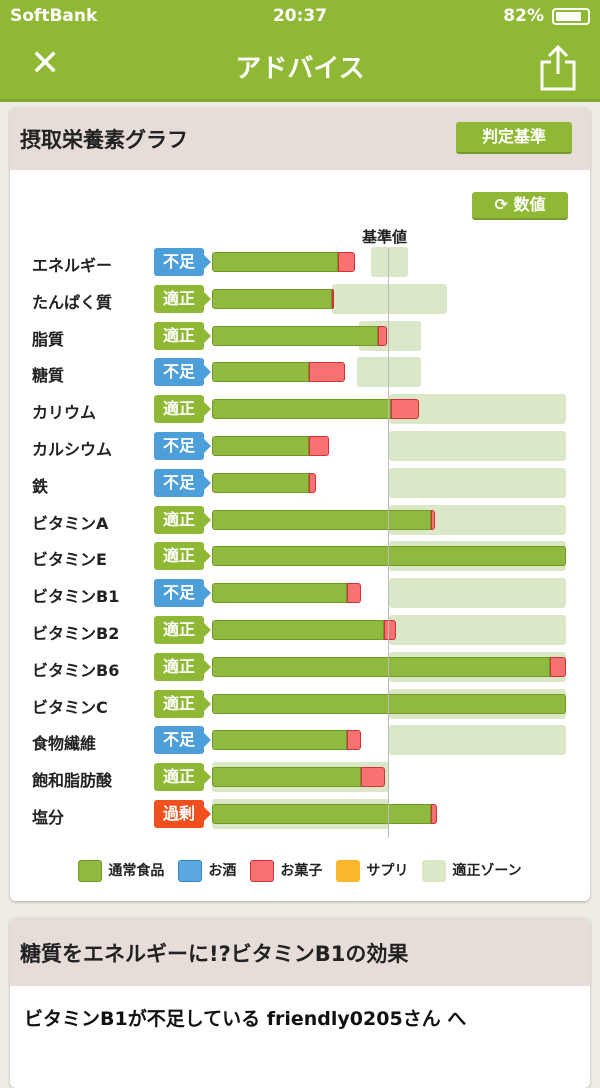 The width and height of the screenshot is (600, 1088). Describe the element at coordinates (245, 1019) in the screenshot. I see `advice-body: ビタミンB1が不足している friendly0205さん へ` at that location.